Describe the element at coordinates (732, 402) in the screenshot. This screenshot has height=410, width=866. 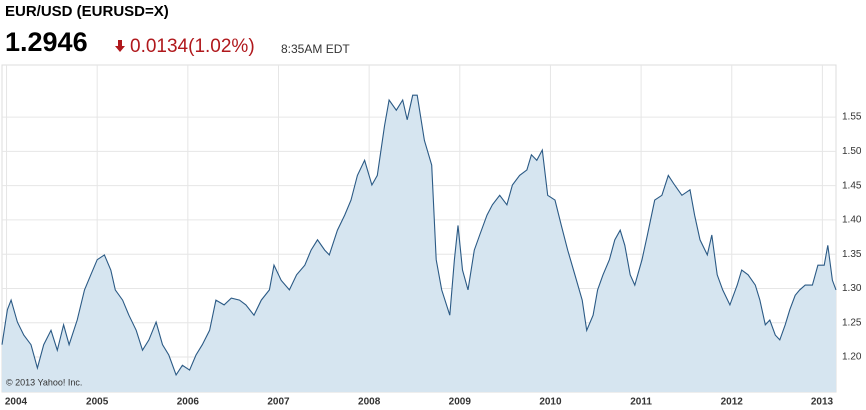
I see `x-tick-label: 2012` at that location.